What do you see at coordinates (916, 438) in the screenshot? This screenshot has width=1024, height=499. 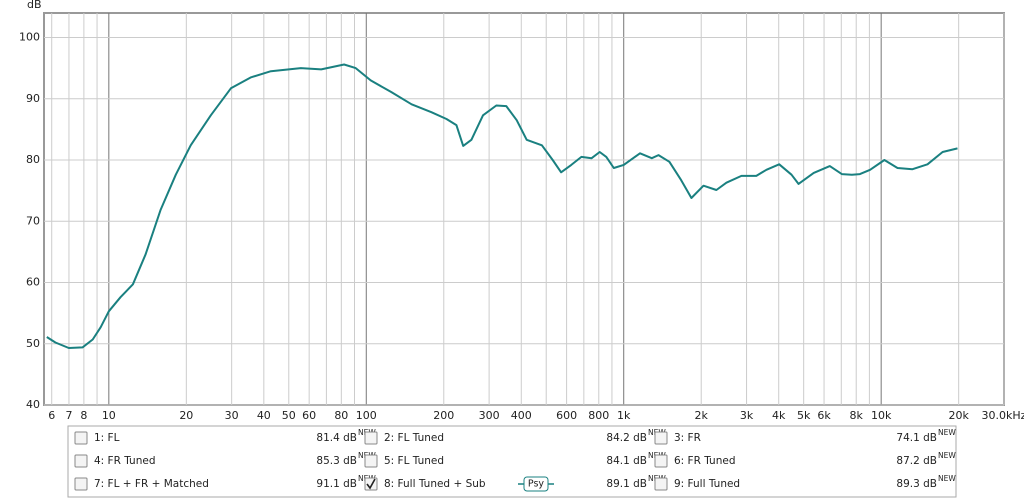 I see `legend-reading: 74.1 dB` at bounding box center [916, 438].